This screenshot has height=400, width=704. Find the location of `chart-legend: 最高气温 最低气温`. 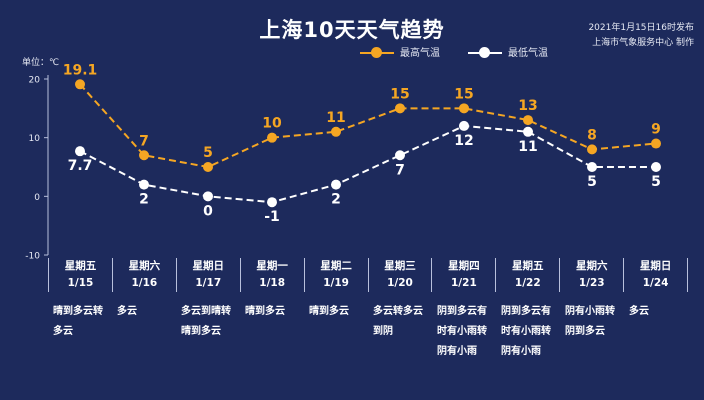

chart-legend: 最高气温 最低气温 is located at coordinates (468, 51).